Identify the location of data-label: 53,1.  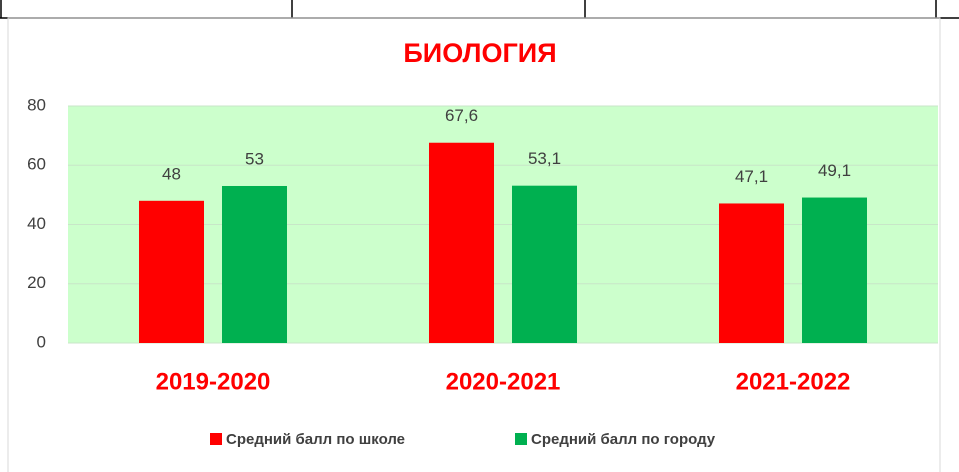
(544, 158).